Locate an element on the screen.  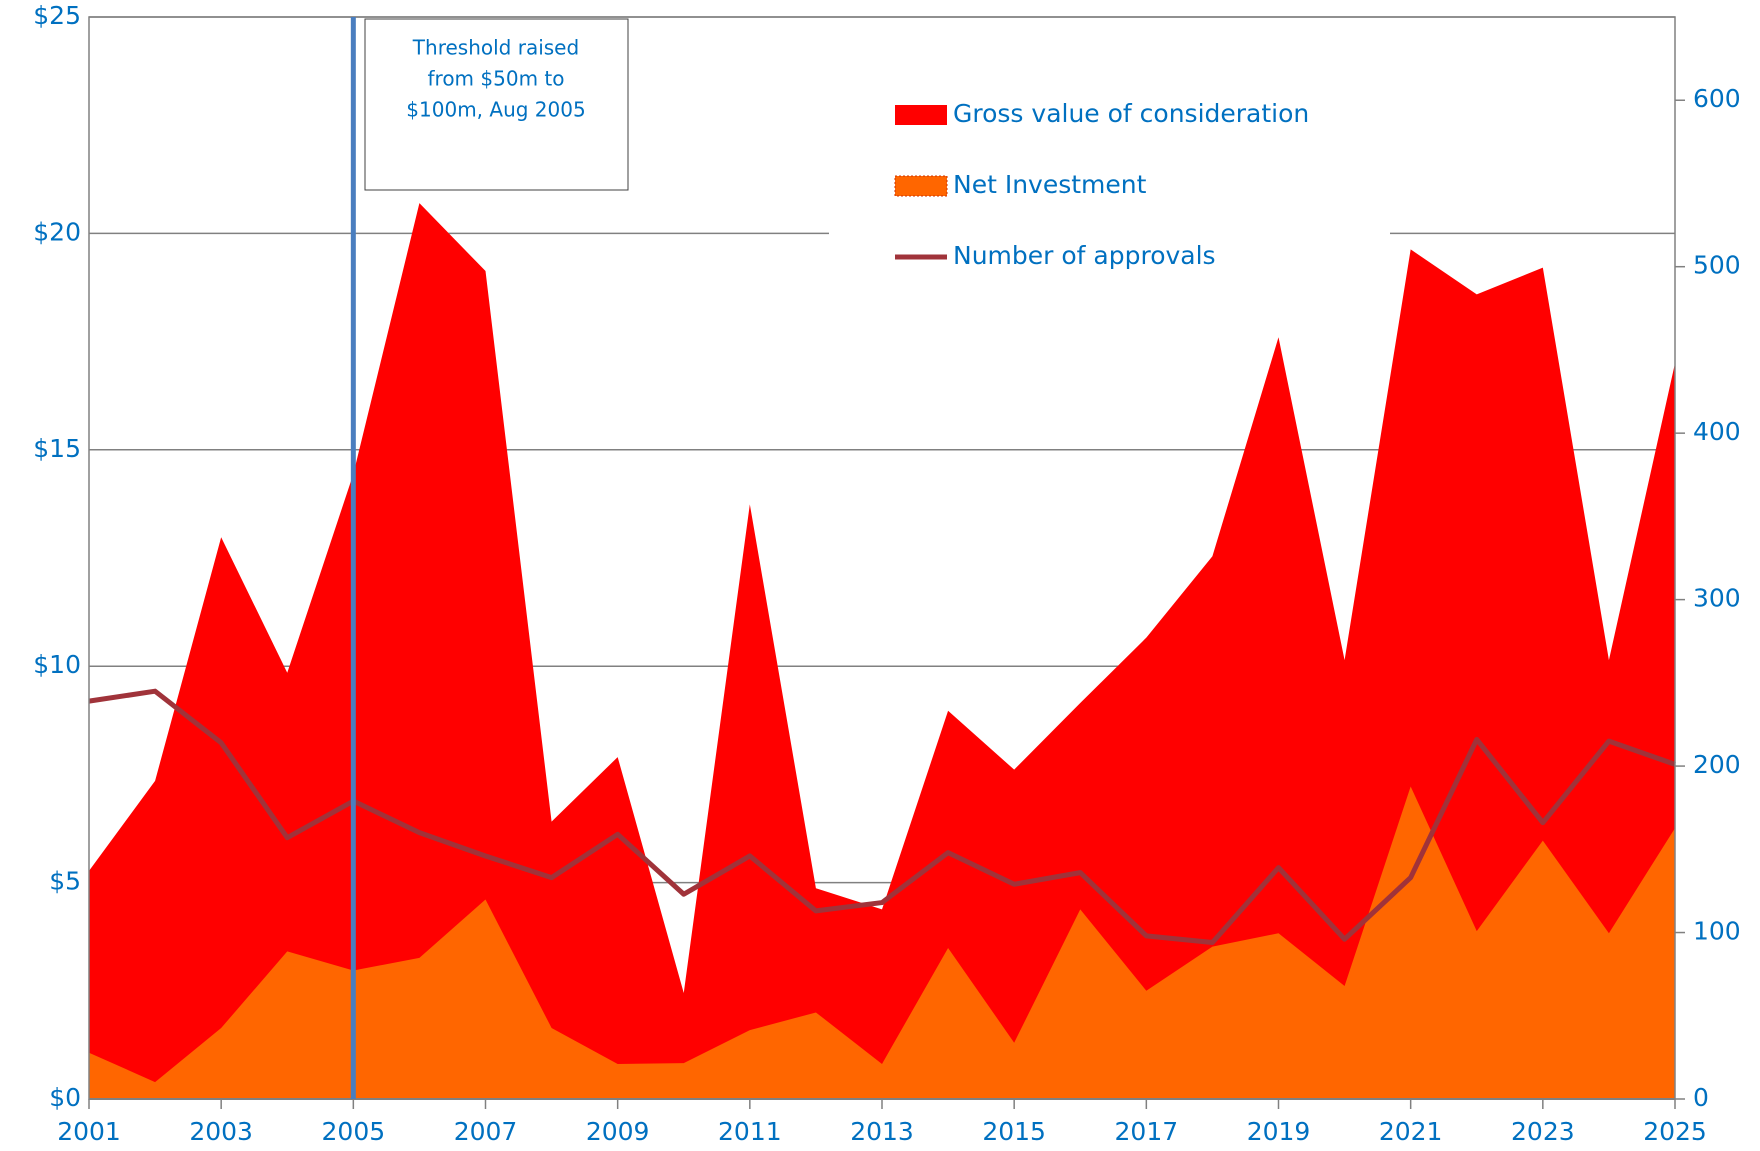
y-tick-label: $25 is located at coordinates (57, 15).